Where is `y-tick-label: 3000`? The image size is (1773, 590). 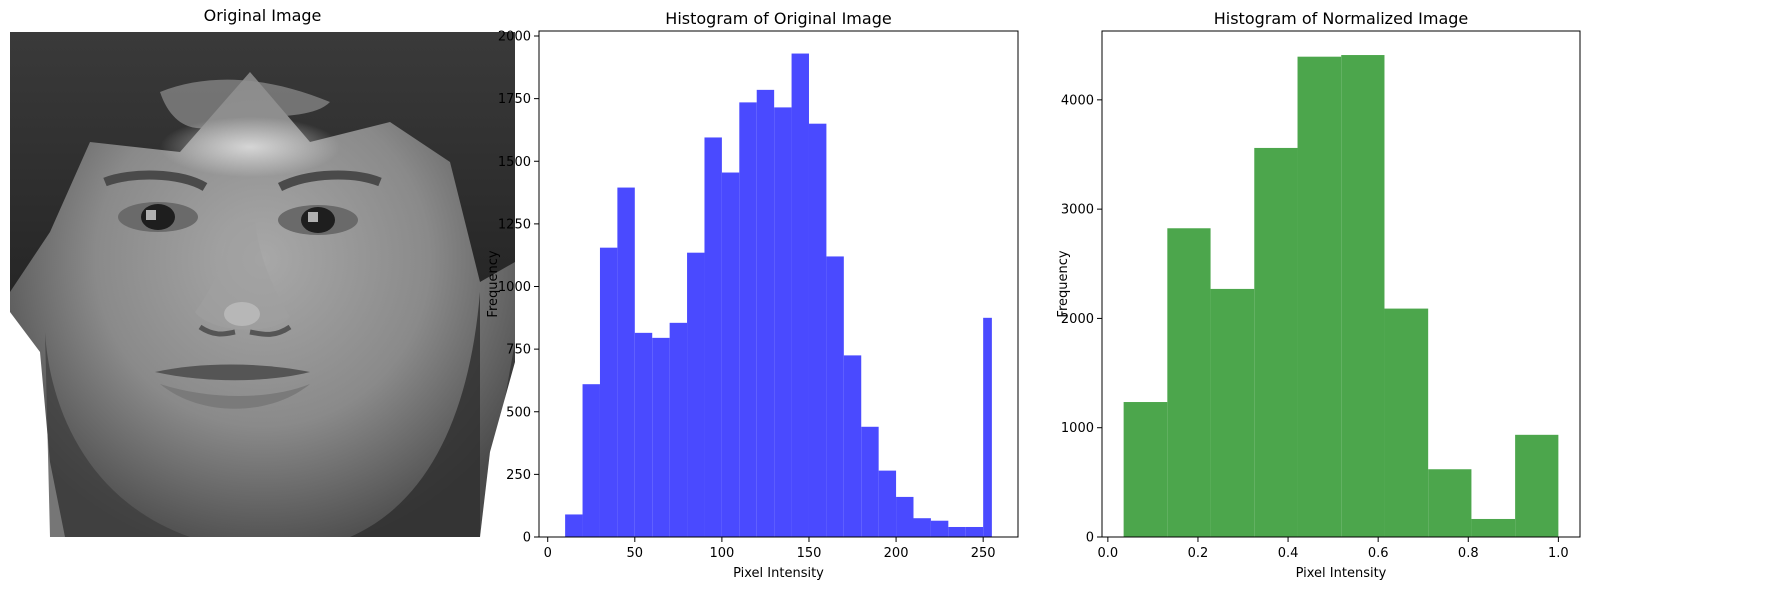
y-tick-label: 3000 is located at coordinates (1077, 210).